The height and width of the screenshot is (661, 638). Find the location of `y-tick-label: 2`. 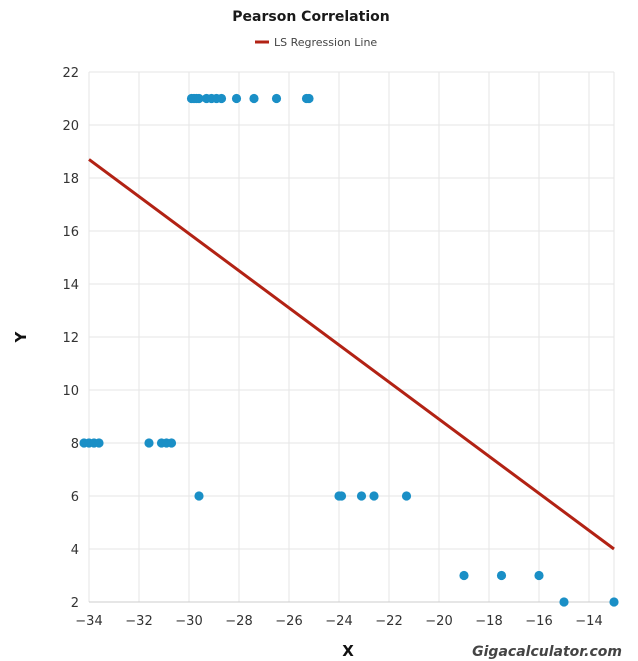

y-tick-label: 2 is located at coordinates (75, 603).